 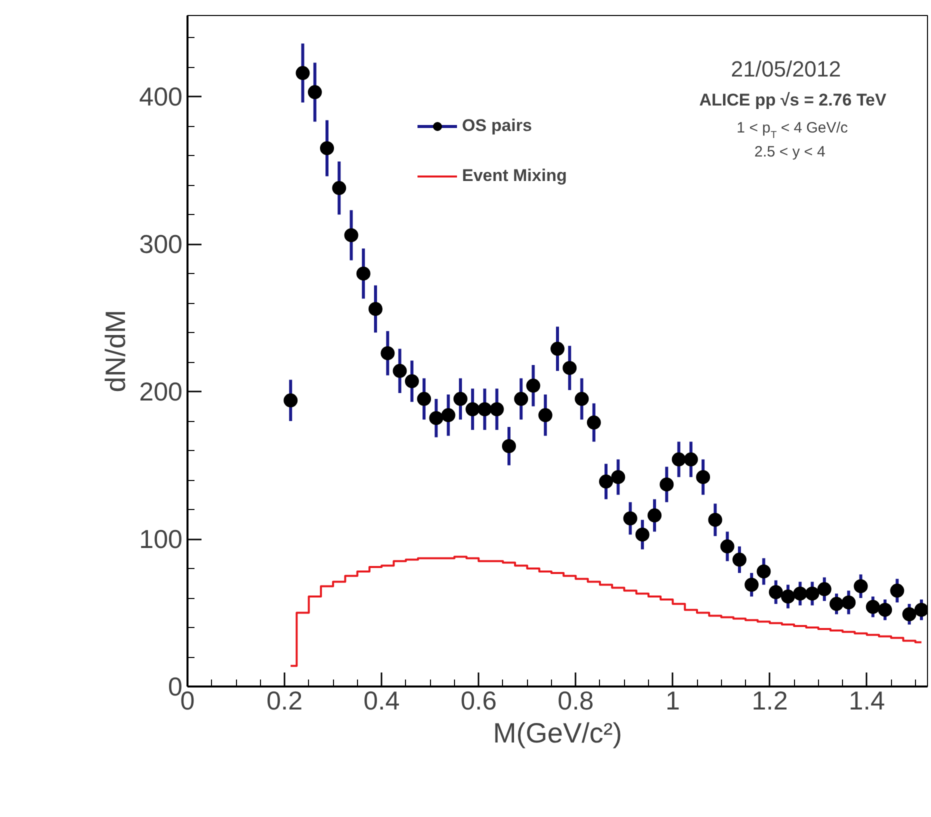 What do you see at coordinates (576, 701) in the screenshot?
I see `x-tick-label: 0.8` at bounding box center [576, 701].